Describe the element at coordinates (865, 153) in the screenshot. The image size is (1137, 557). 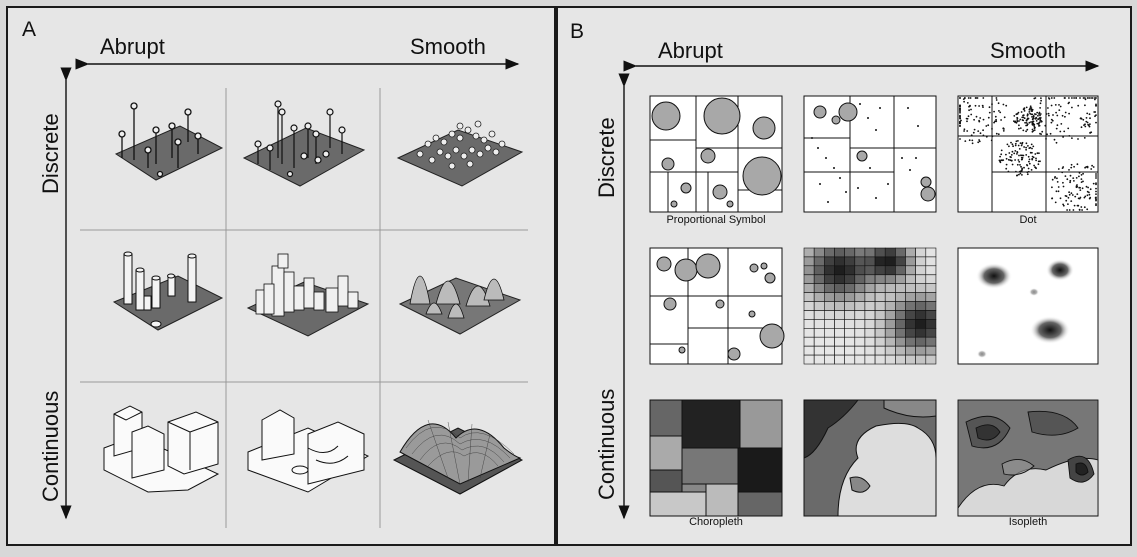
I see `b-symbol-dot-dots` at that location.